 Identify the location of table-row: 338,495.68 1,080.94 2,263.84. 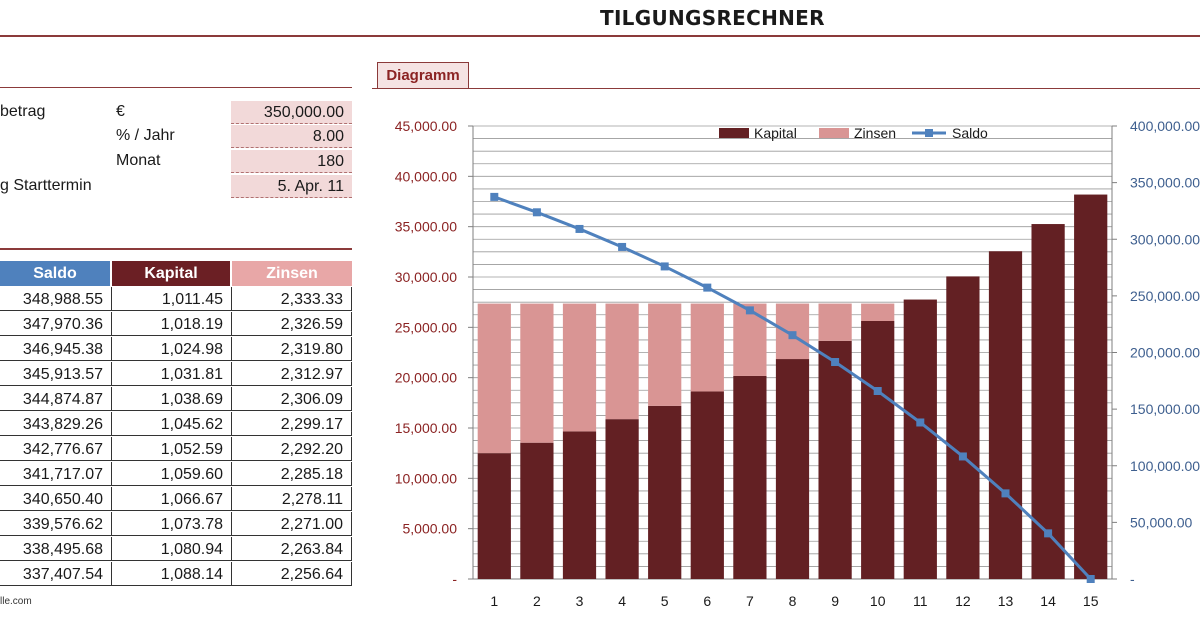
(176, 549).